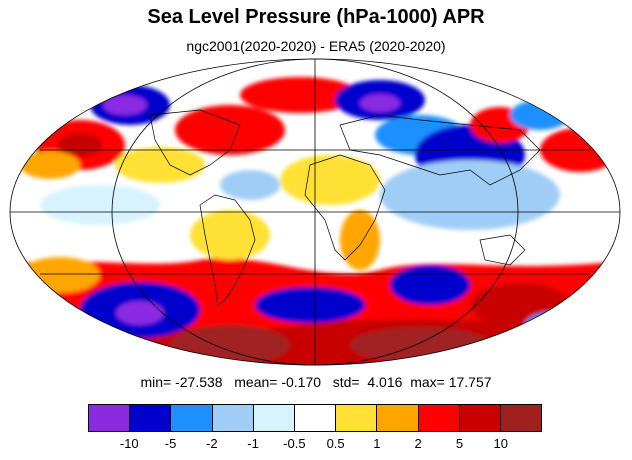 The height and width of the screenshot is (460, 632). I want to click on stat-mean-value: -0.170, so click(301, 382).